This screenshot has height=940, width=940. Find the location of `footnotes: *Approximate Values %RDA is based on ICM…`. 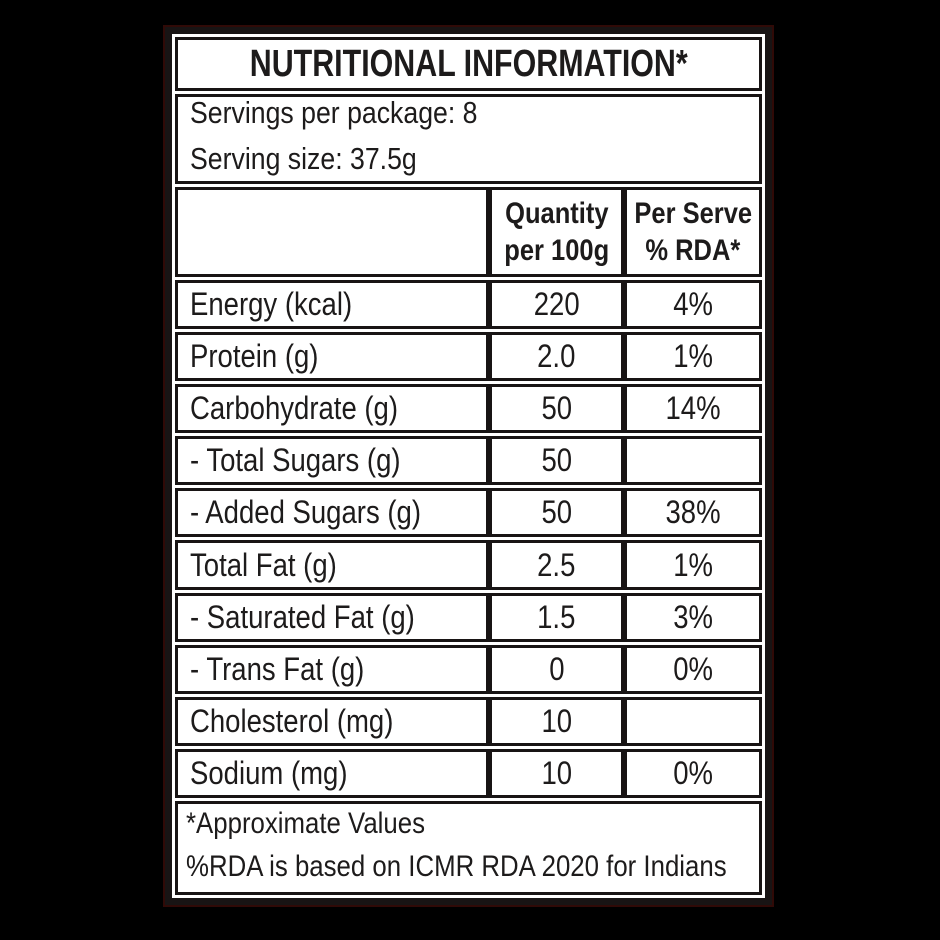

footnotes: *Approximate Values %RDA is based on ICM… is located at coordinates (468, 847).